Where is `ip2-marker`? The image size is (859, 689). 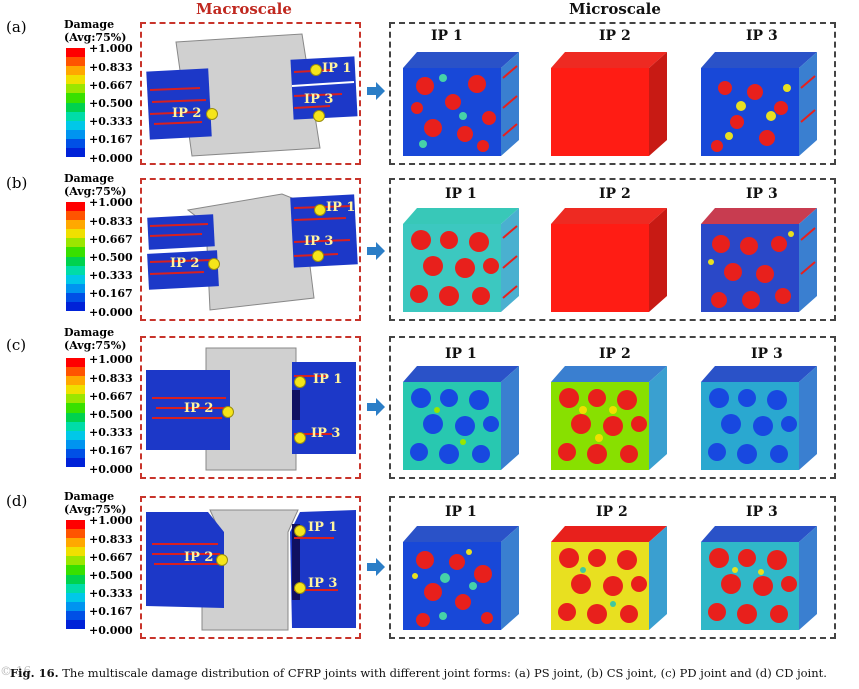 ip2-marker is located at coordinates (222, 560).